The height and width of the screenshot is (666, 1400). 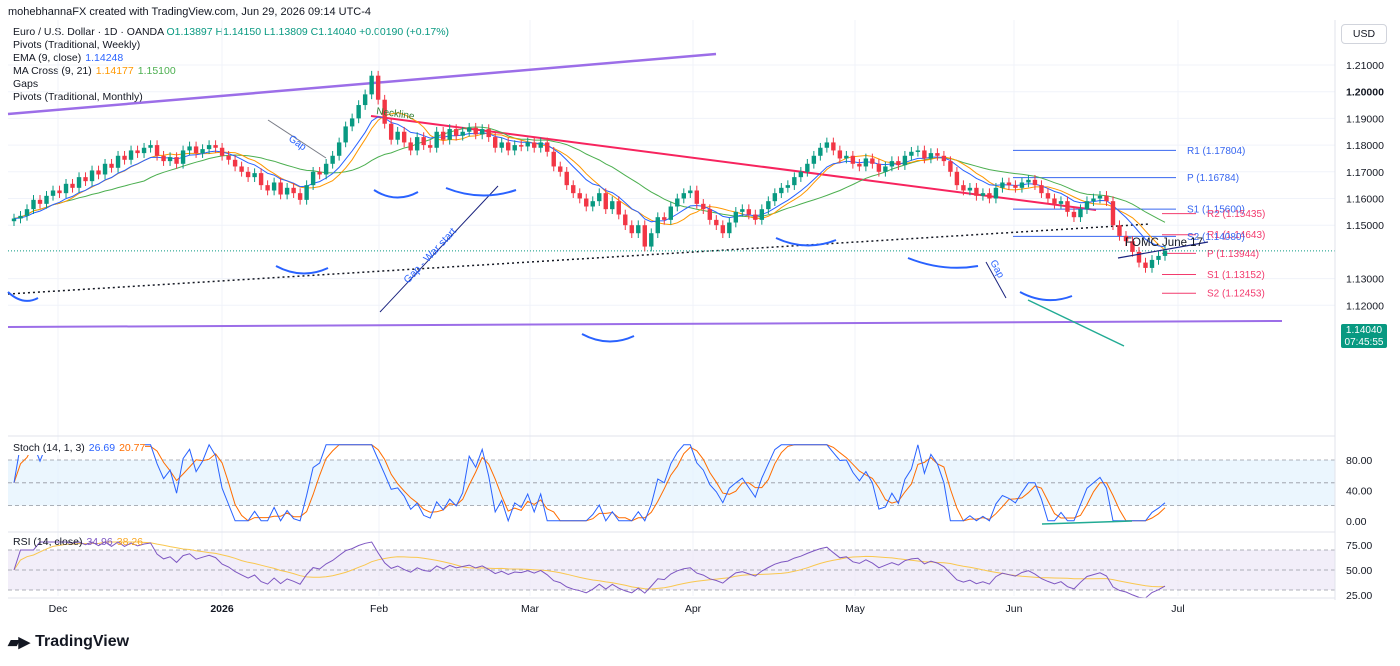 What do you see at coordinates (1216, 210) in the screenshot?
I see `pivot-label: S1 (1.15600)` at bounding box center [1216, 210].